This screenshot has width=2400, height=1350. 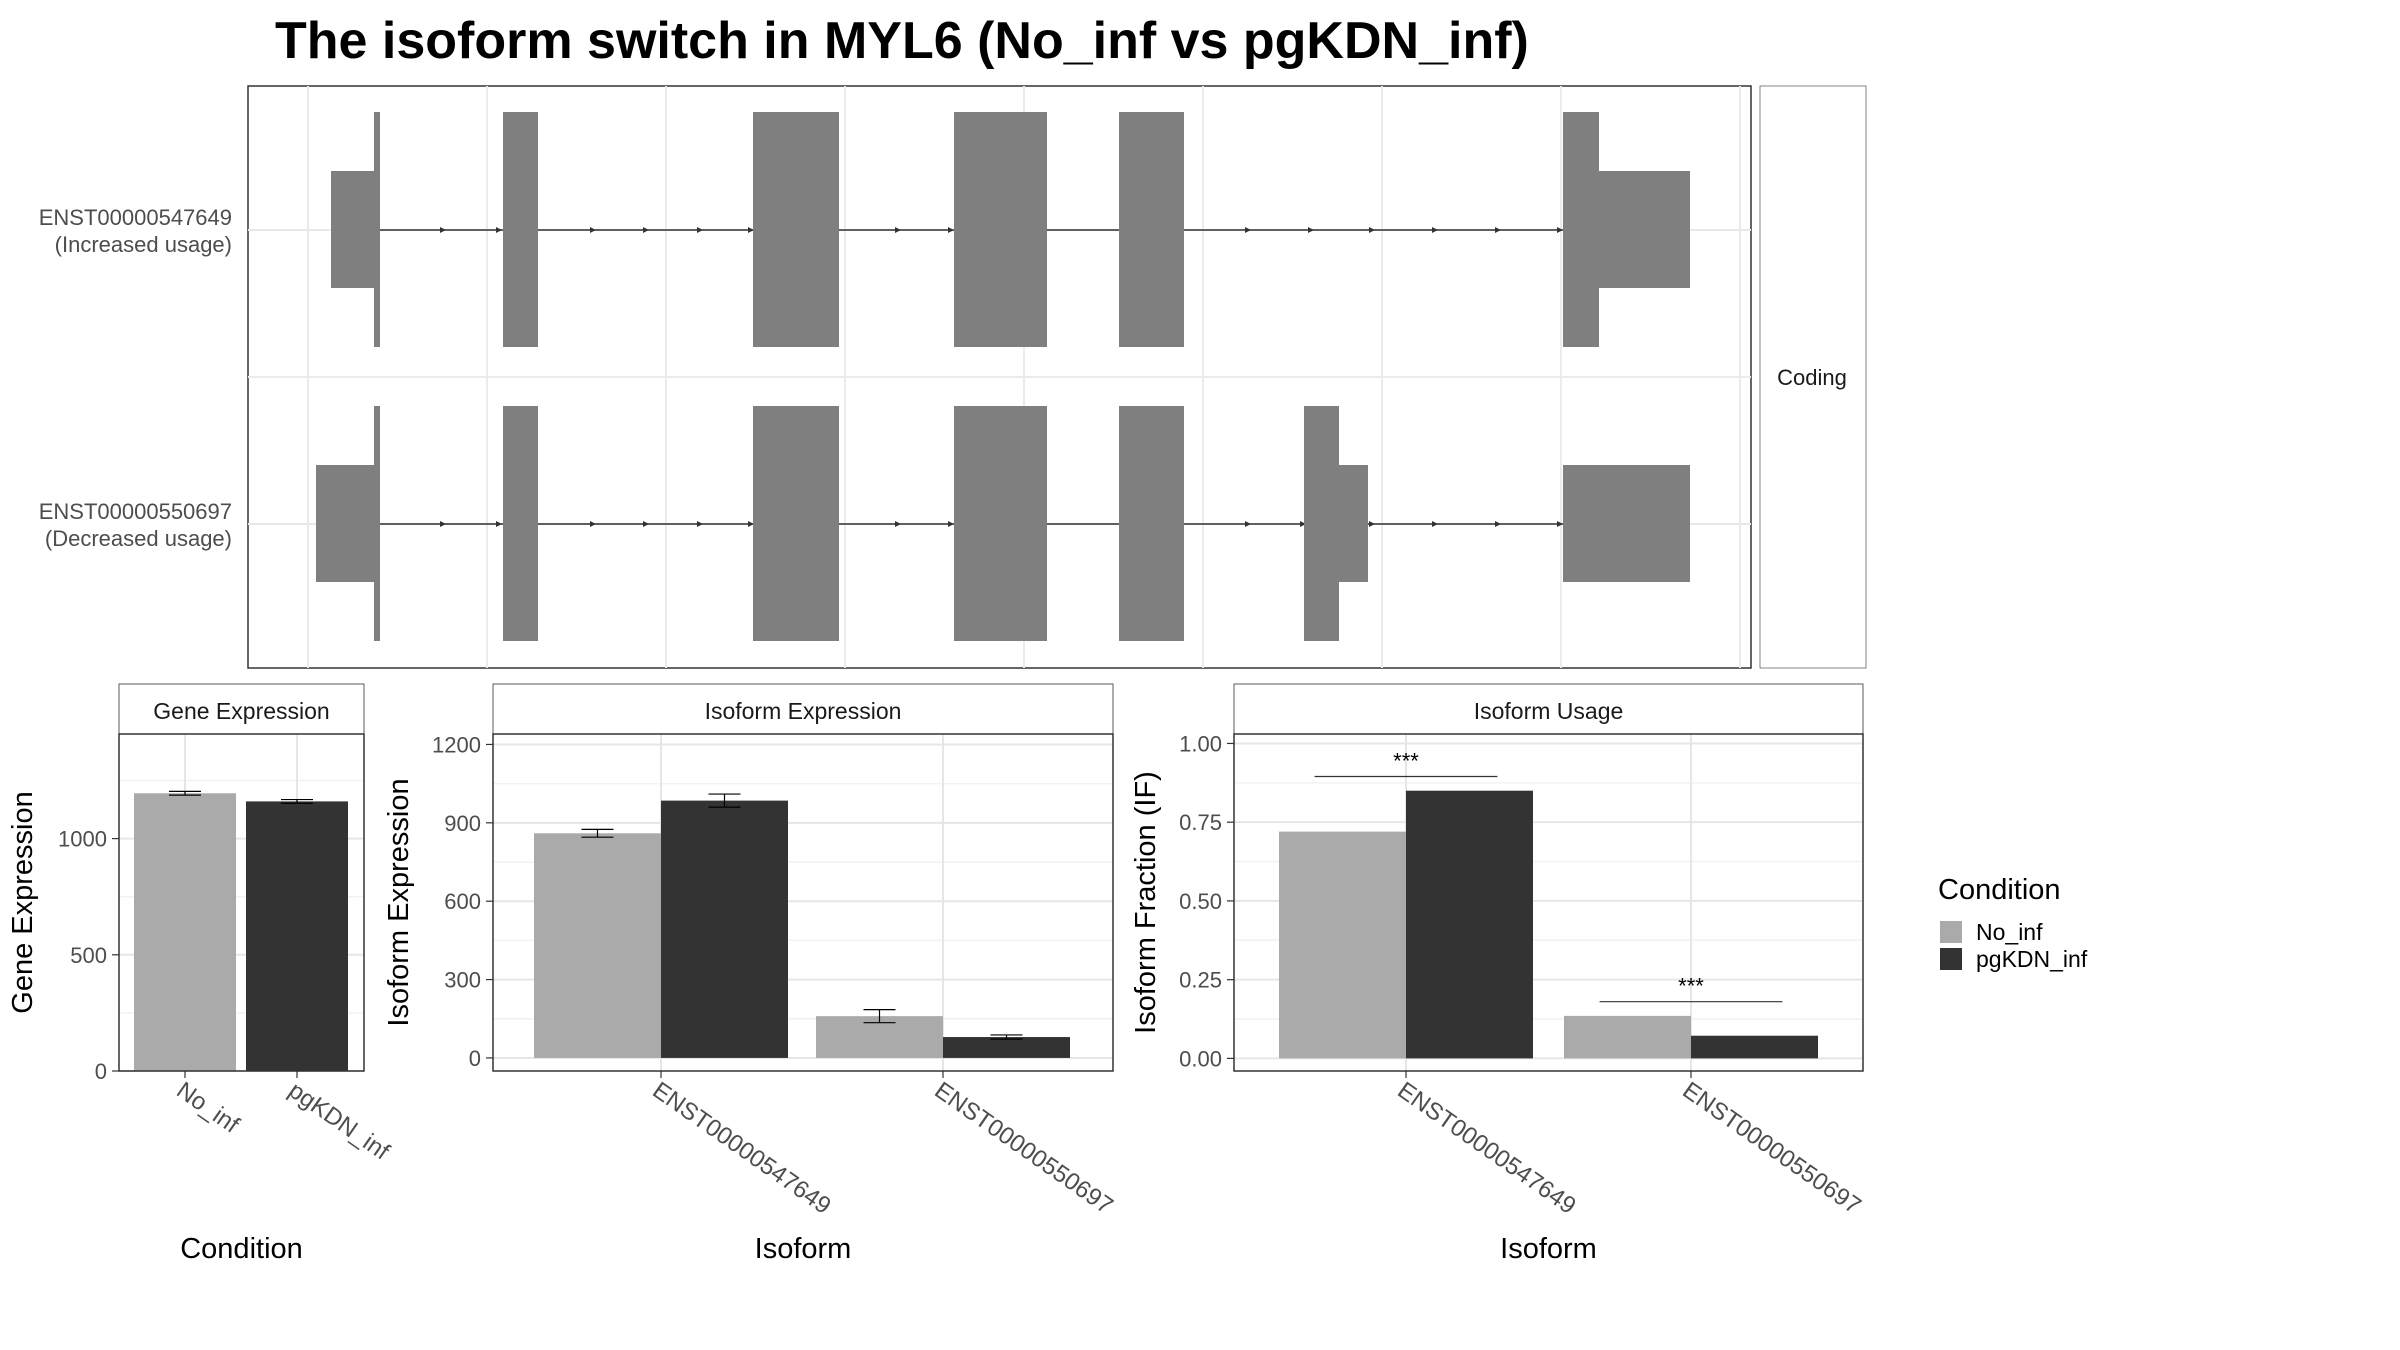 I want to click on y-tick-label: 600, so click(x=462, y=901).